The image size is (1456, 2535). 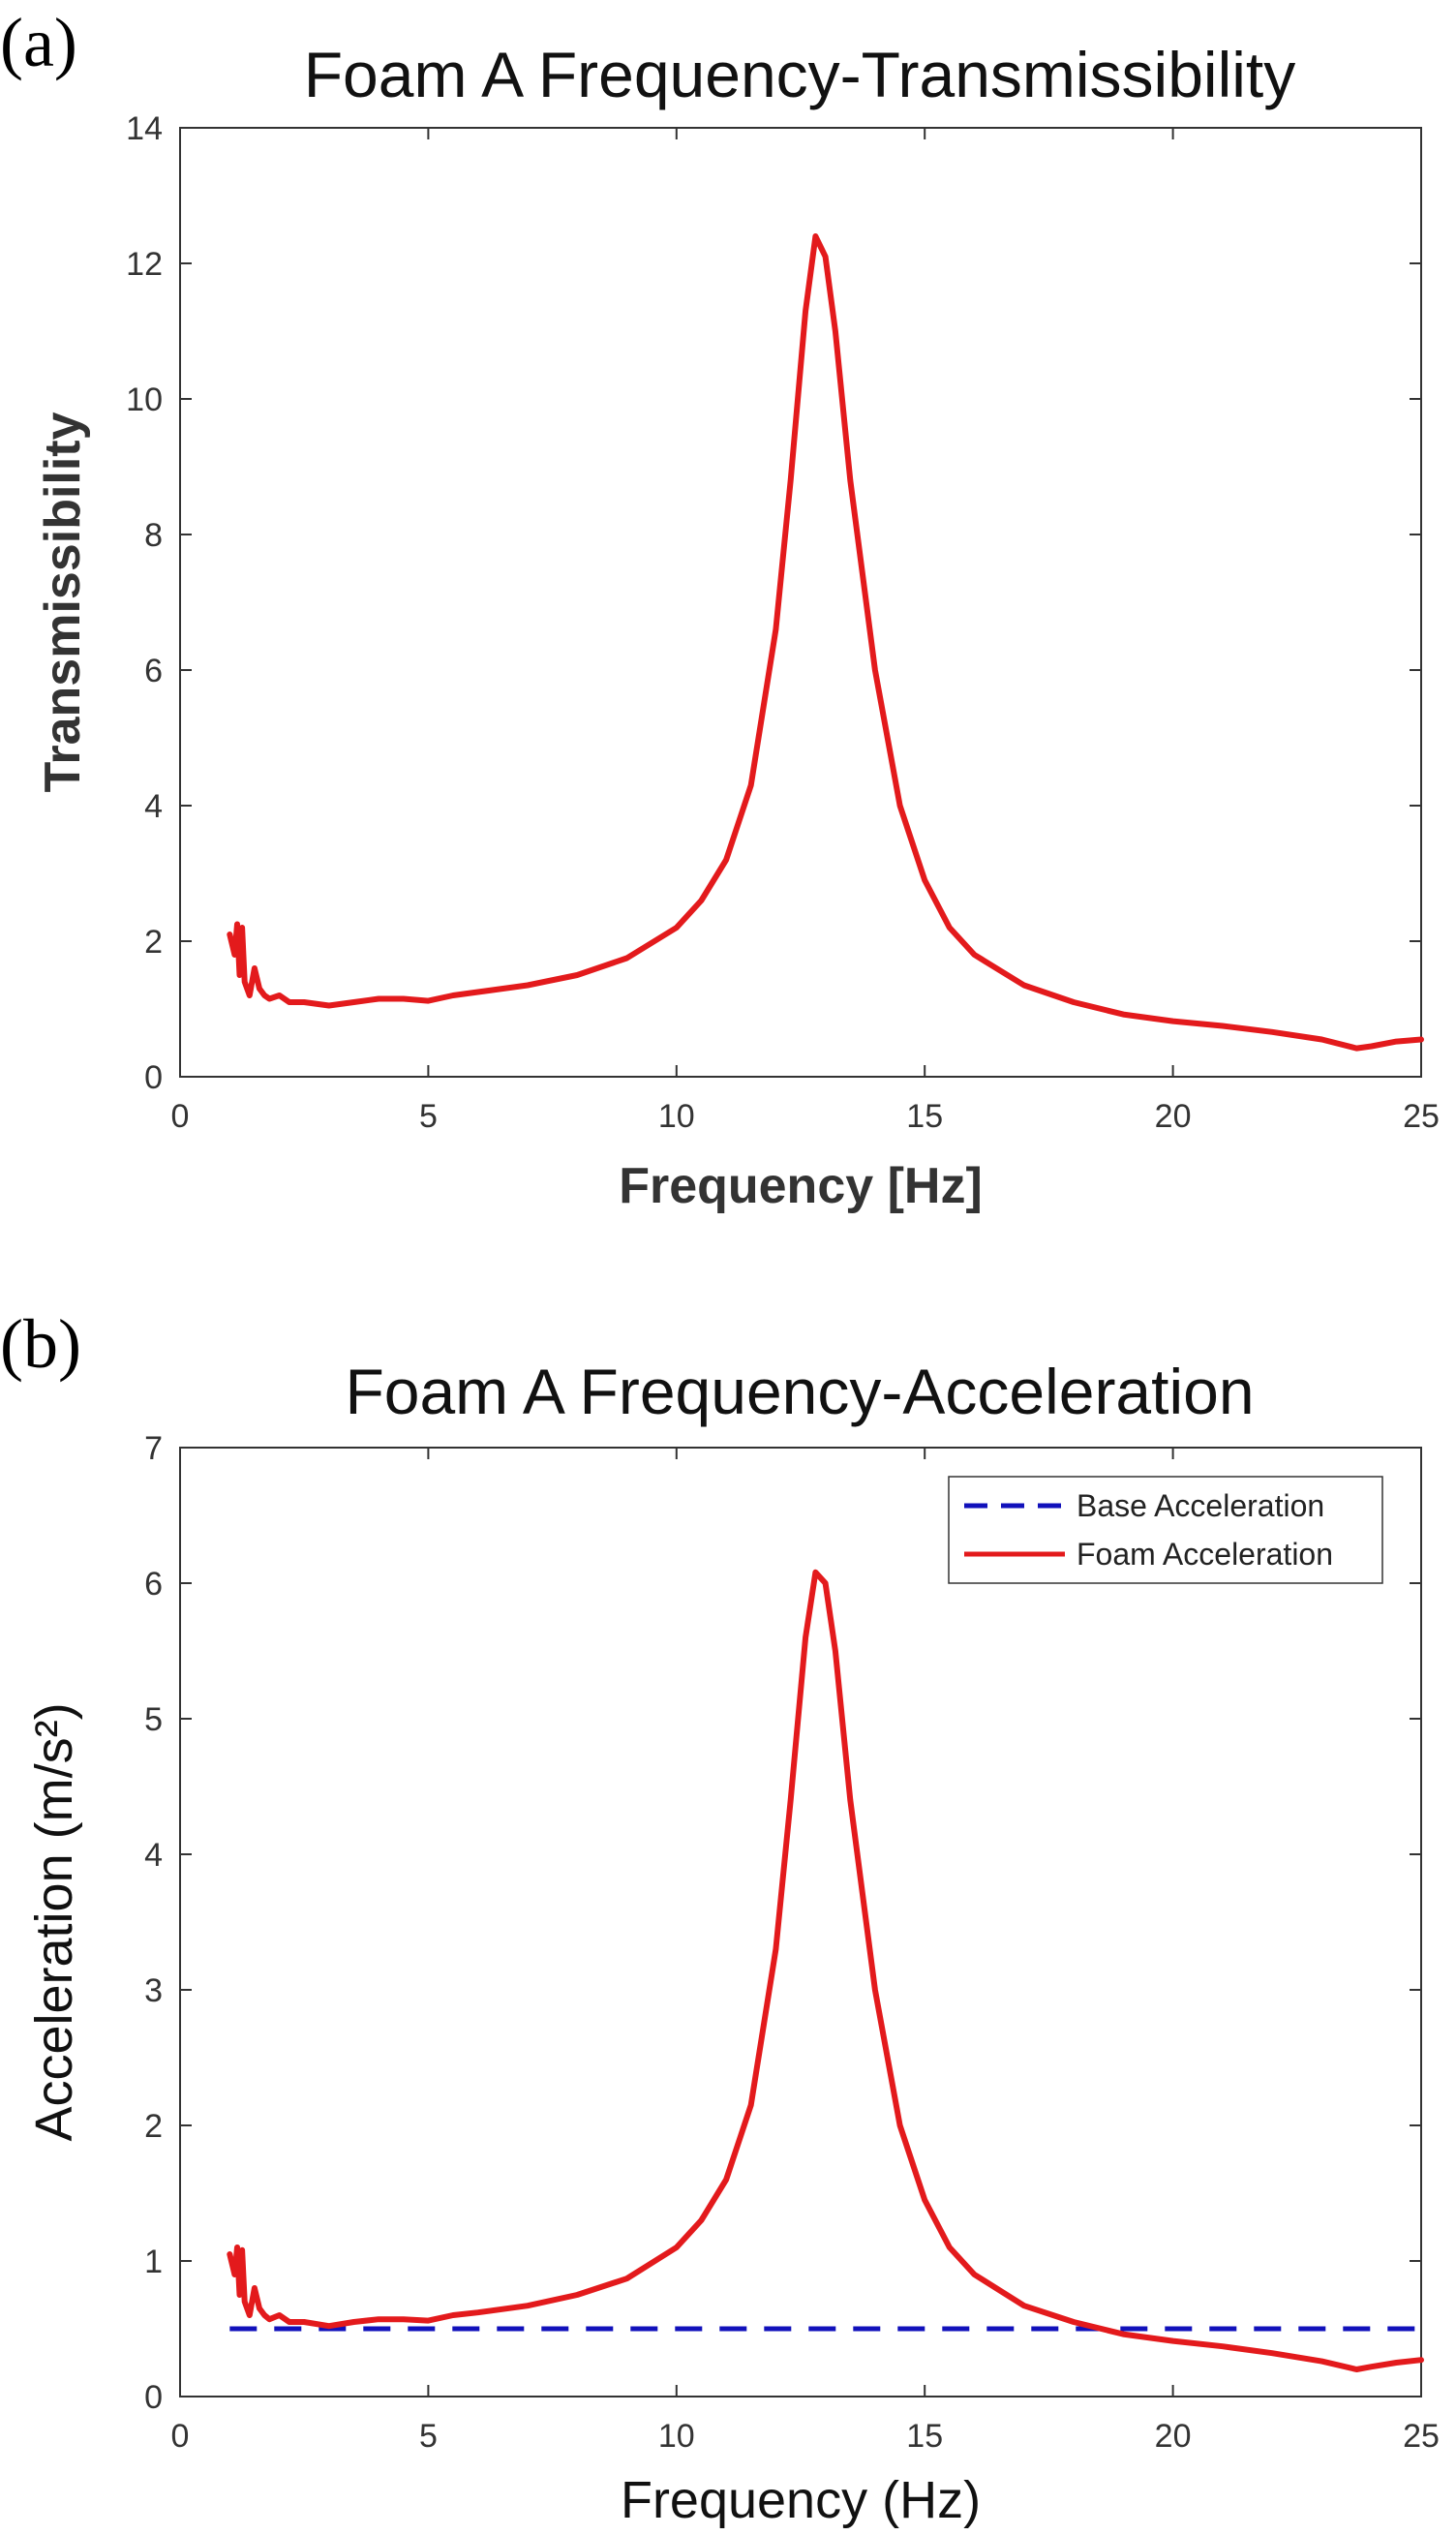 What do you see at coordinates (154, 535) in the screenshot?
I see `y-tick-label: 8` at bounding box center [154, 535].